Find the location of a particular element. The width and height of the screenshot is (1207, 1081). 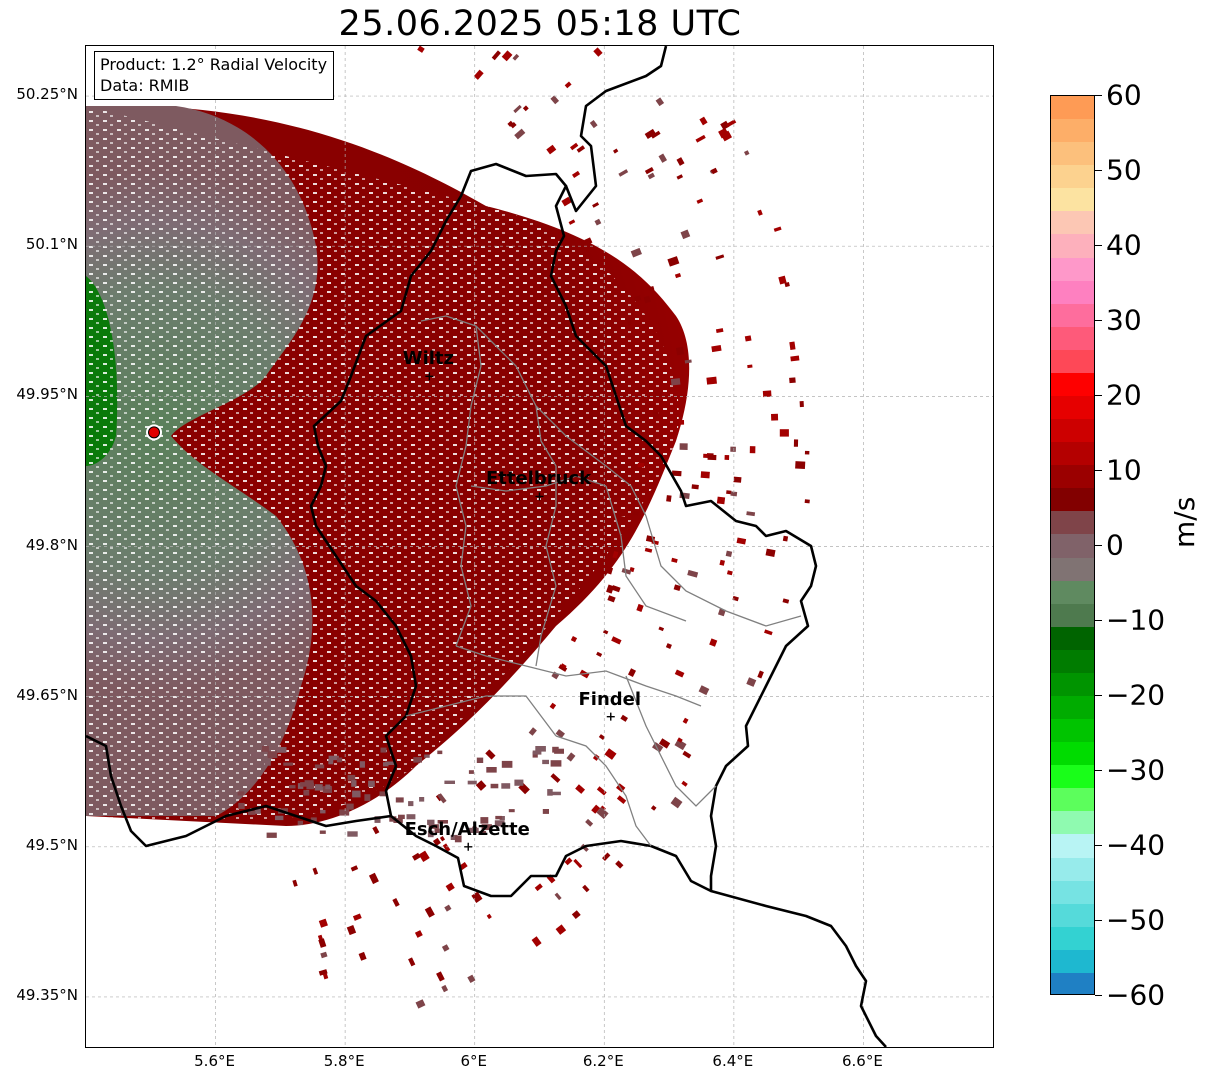

belgium-france-border is located at coordinates (239, 791).